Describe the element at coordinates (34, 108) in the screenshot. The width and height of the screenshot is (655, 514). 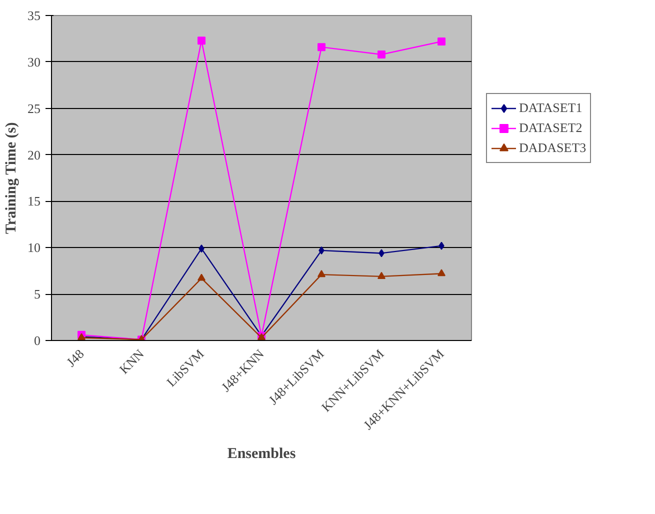
I see `y-tick-label: 25` at that location.